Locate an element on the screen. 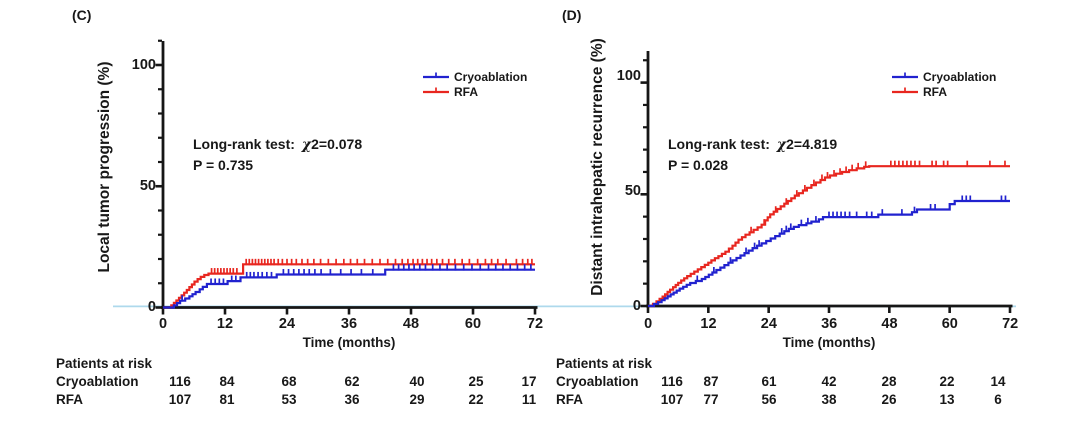 This screenshot has width=1080, height=425. at-risk-count: 40 is located at coordinates (417, 381).